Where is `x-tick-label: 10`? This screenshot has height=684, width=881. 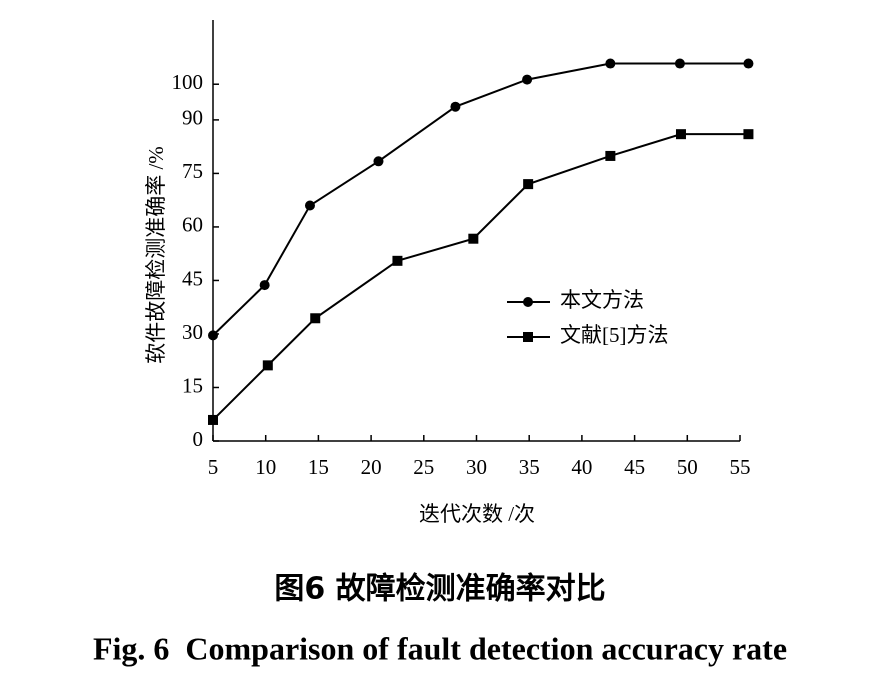
x-tick-label: 10 is located at coordinates (265, 467).